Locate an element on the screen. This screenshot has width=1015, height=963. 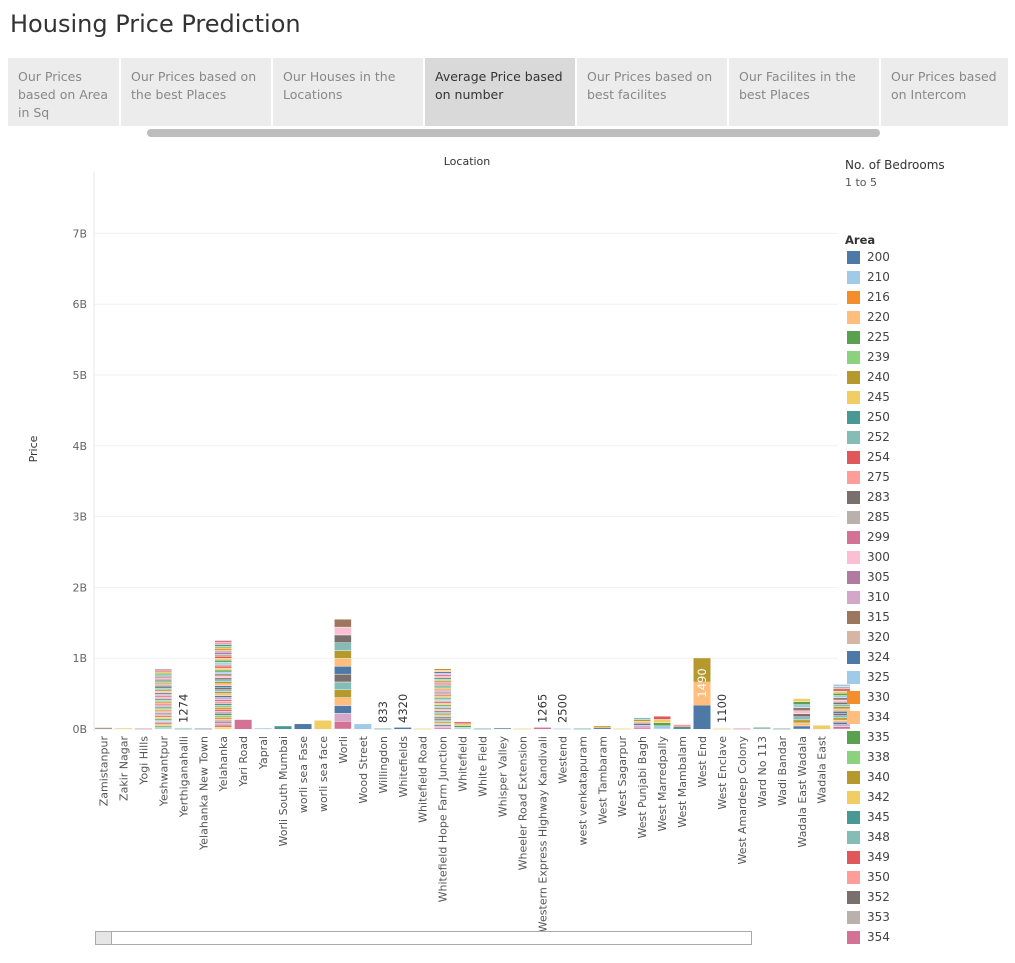
legend-item: 334 is located at coordinates (930, 717).